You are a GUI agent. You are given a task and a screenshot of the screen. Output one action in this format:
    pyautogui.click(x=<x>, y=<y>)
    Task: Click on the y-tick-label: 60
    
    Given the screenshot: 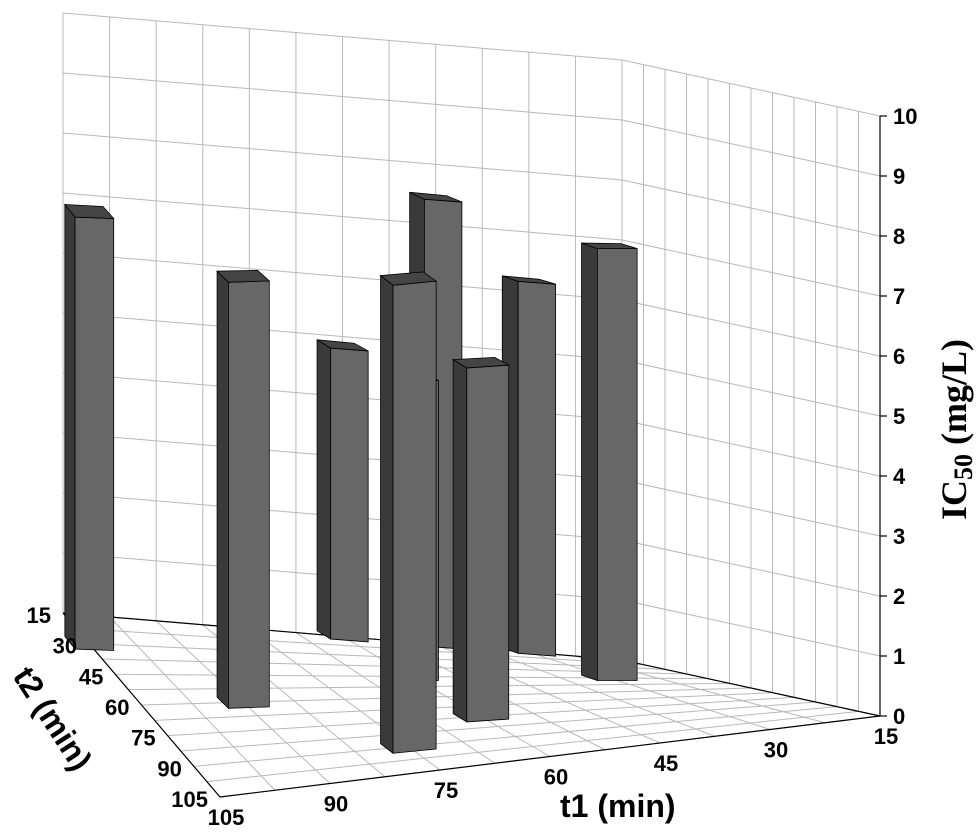 What is the action you would take?
    pyautogui.click(x=117, y=707)
    